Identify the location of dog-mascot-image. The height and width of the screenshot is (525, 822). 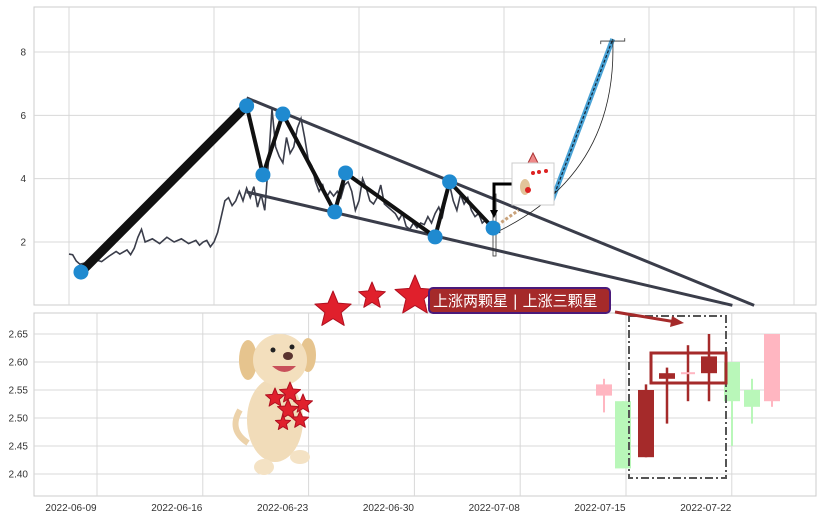
(274, 404).